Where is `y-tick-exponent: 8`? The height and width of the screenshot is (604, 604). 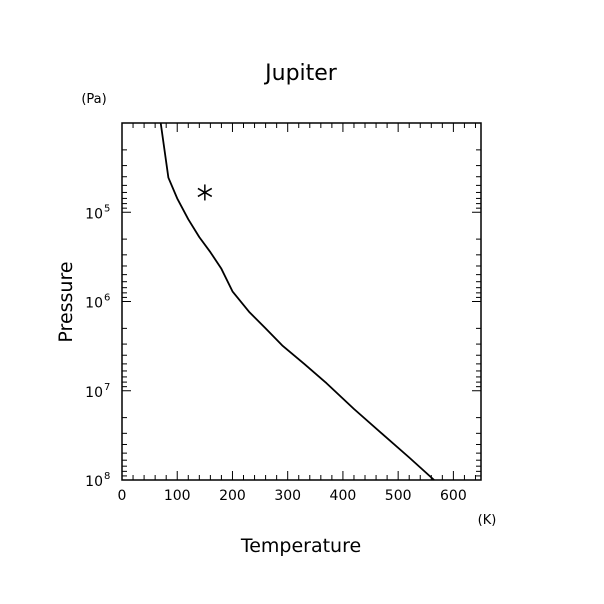 y-tick-exponent: 8 is located at coordinates (107, 476).